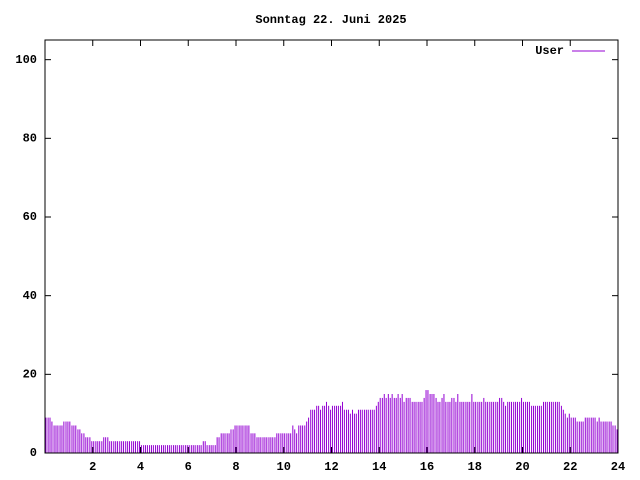 The height and width of the screenshot is (480, 640). Describe the element at coordinates (30, 217) in the screenshot. I see `y-tick-label: 60` at that location.